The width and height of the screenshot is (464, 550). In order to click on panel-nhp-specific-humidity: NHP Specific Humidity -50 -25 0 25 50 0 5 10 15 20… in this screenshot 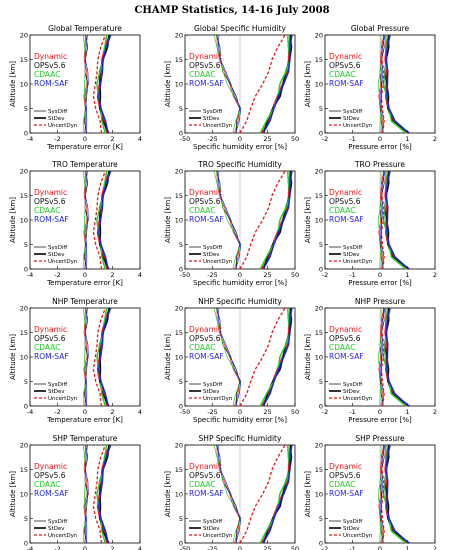, I will do `click(231, 360)`.